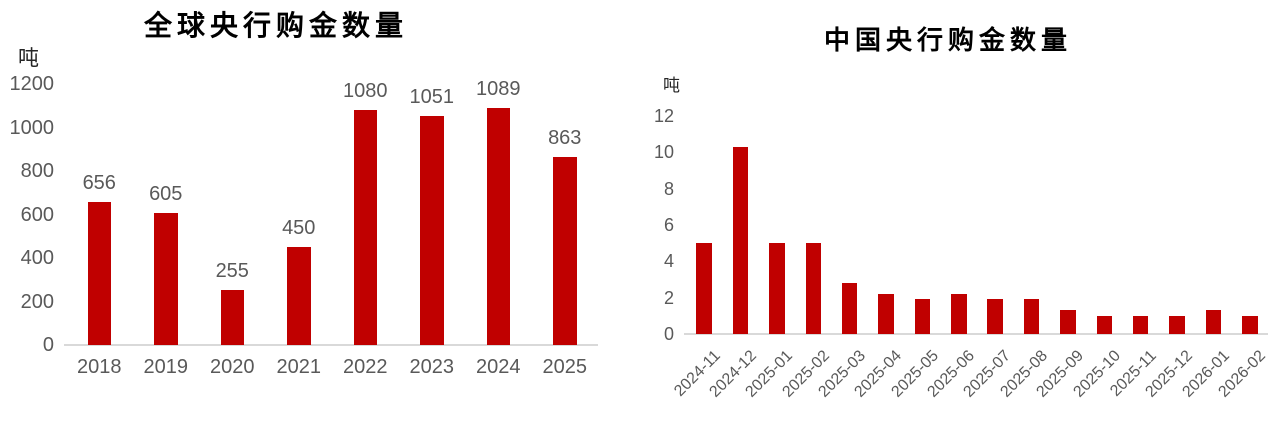  I want to click on bar-2022, so click(365, 227).